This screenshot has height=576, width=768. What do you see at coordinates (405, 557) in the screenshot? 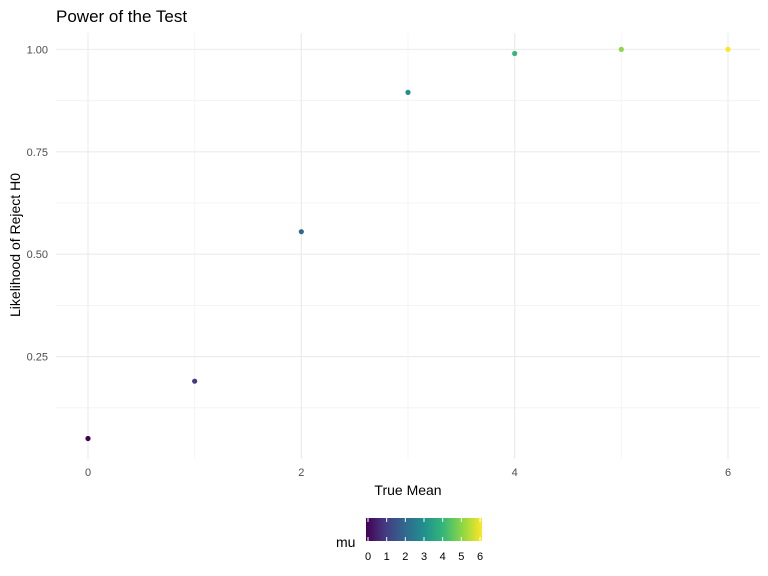
I see `legend-tick-label: 2` at bounding box center [405, 557].